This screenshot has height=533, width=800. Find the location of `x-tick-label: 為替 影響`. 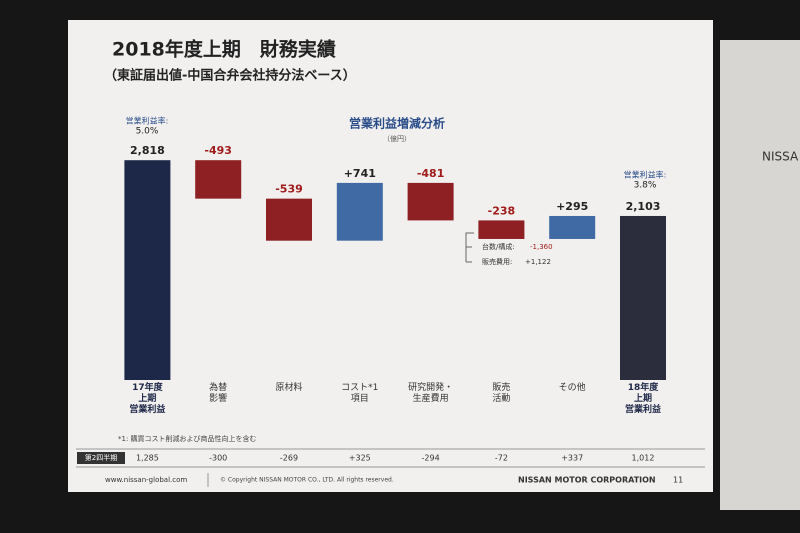

x-tick-label: 為替 影響 is located at coordinates (218, 393).